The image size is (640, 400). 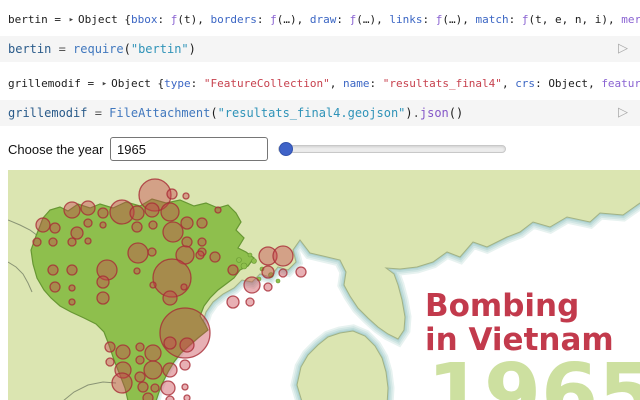 I want to click on year-input, so click(x=189, y=149).